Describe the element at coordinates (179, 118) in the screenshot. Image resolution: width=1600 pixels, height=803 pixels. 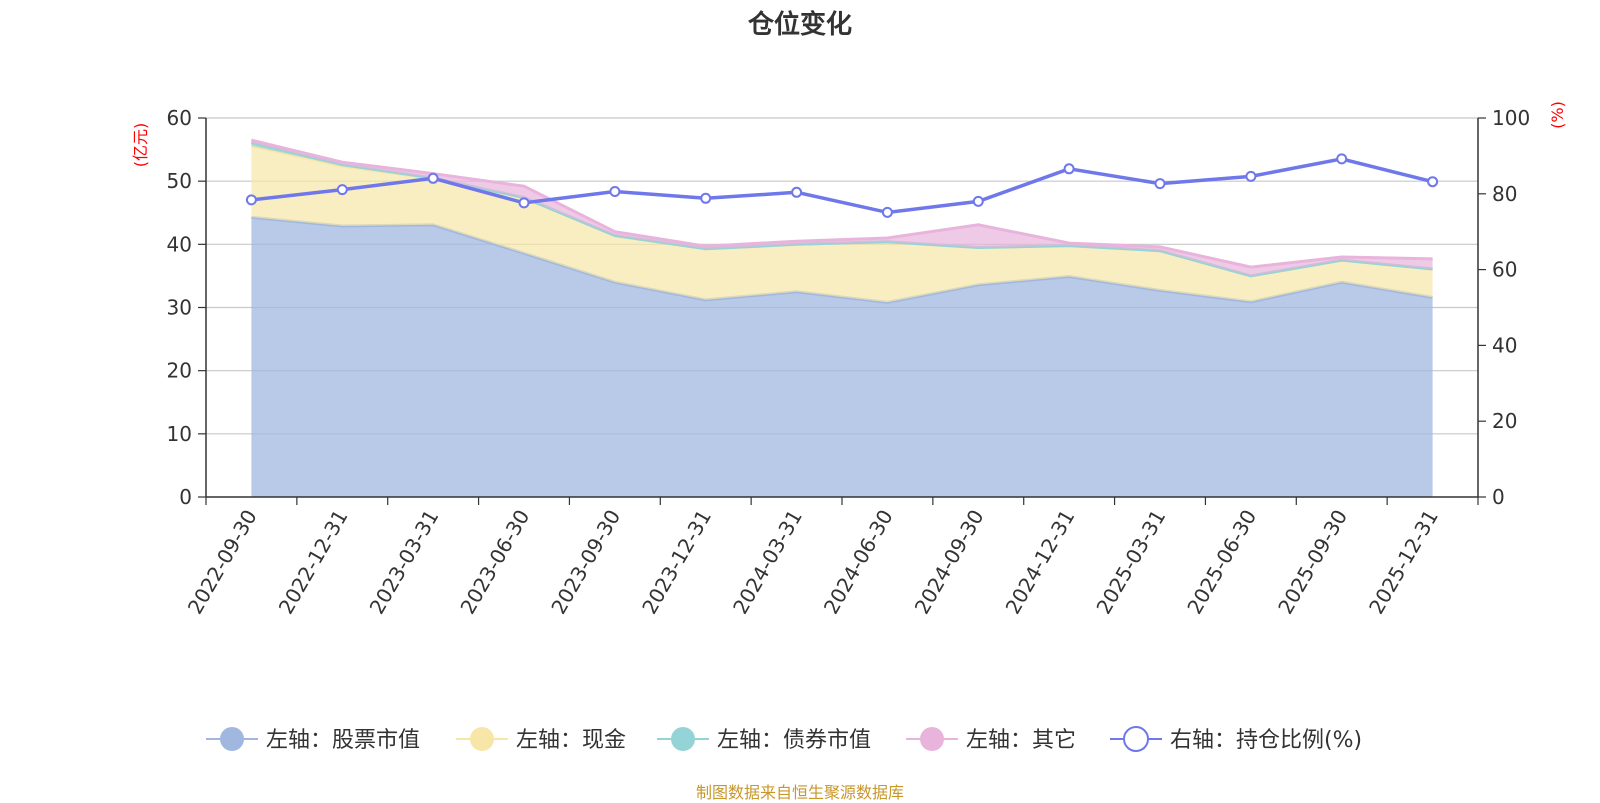
I see `left-axis-tick-label: 60` at that location.